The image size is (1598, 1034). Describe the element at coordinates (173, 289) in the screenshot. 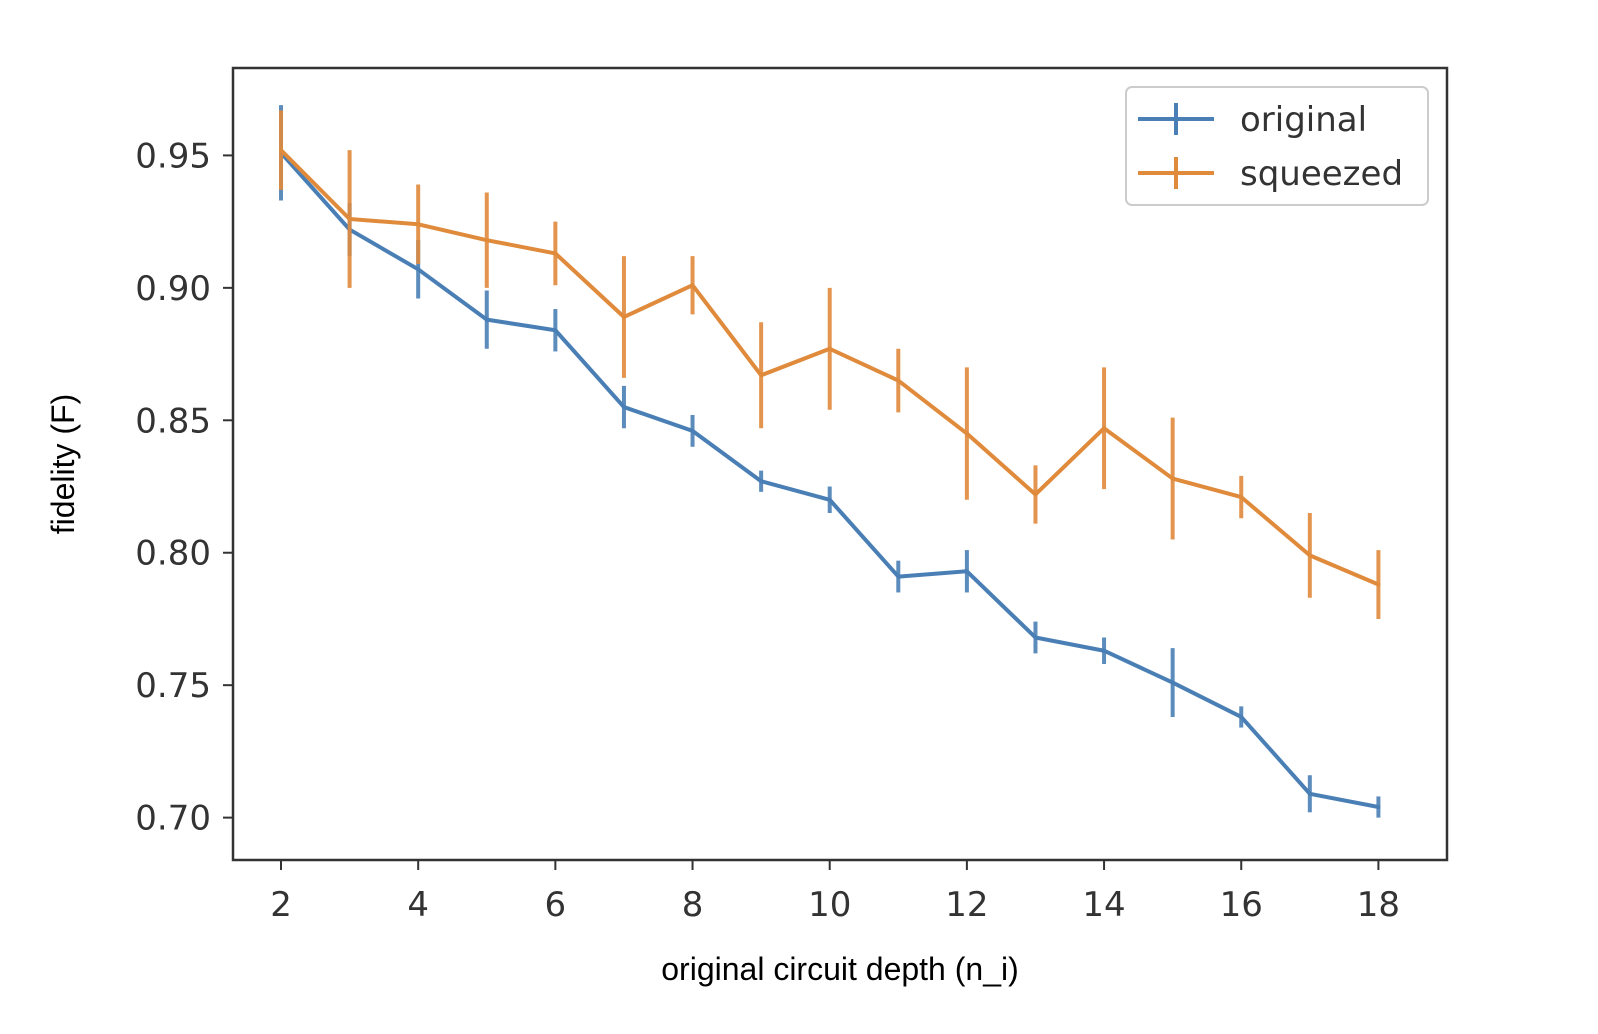

I see `y-tick-label: 0.90` at that location.